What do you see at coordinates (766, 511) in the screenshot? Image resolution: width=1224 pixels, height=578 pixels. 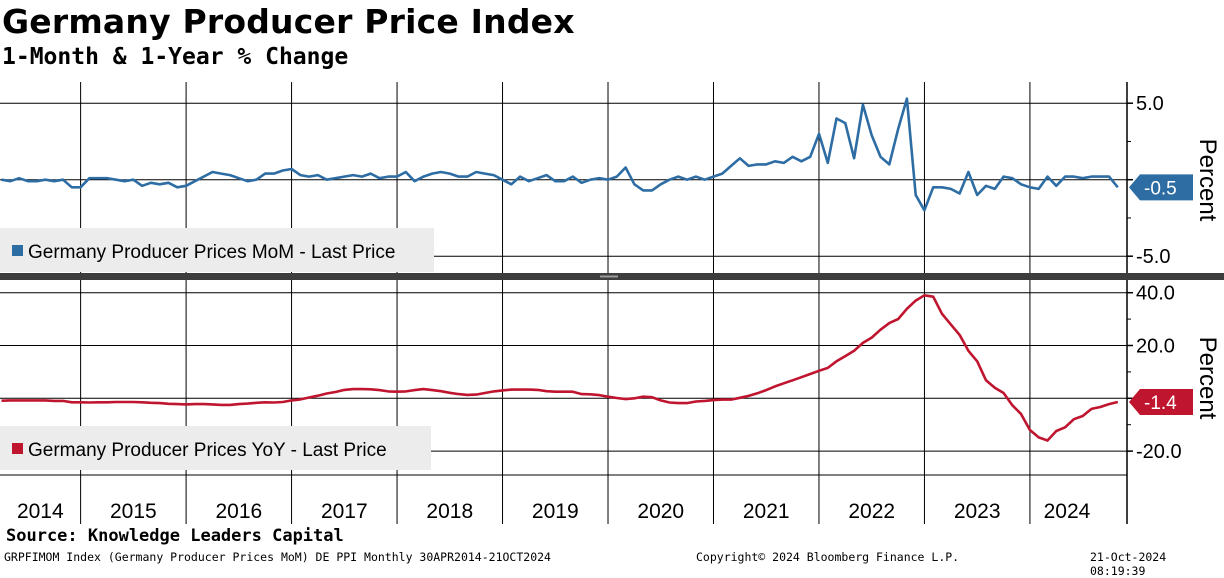 I see `x-tick-label: 2021` at bounding box center [766, 511].